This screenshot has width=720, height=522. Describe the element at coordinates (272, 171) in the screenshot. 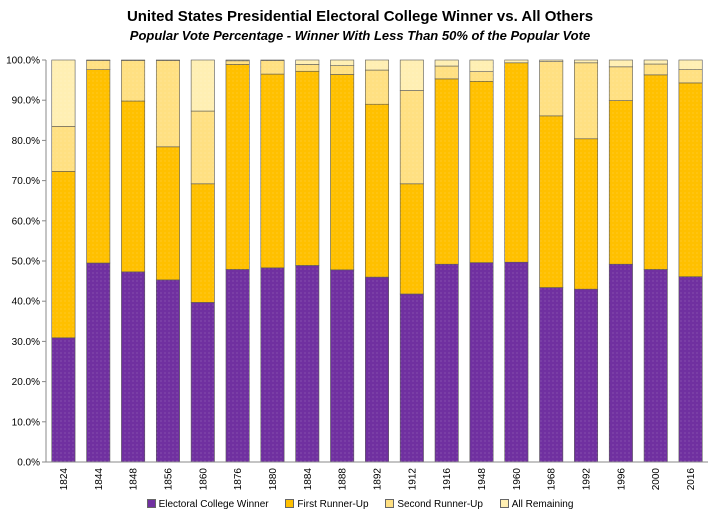

I see `bar-texture-1880-s1` at that location.